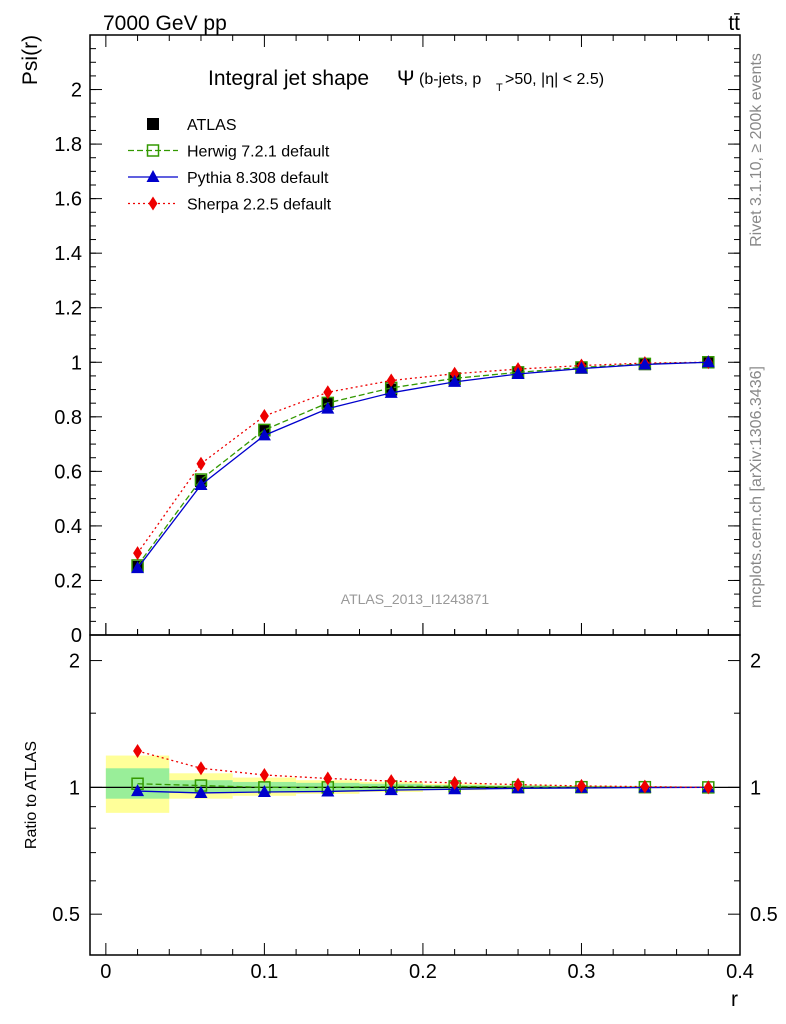 Image resolution: width=786 pixels, height=1024 pixels. What do you see at coordinates (288, 78) in the screenshot?
I see `main-title-text: Integral jet shape` at bounding box center [288, 78].